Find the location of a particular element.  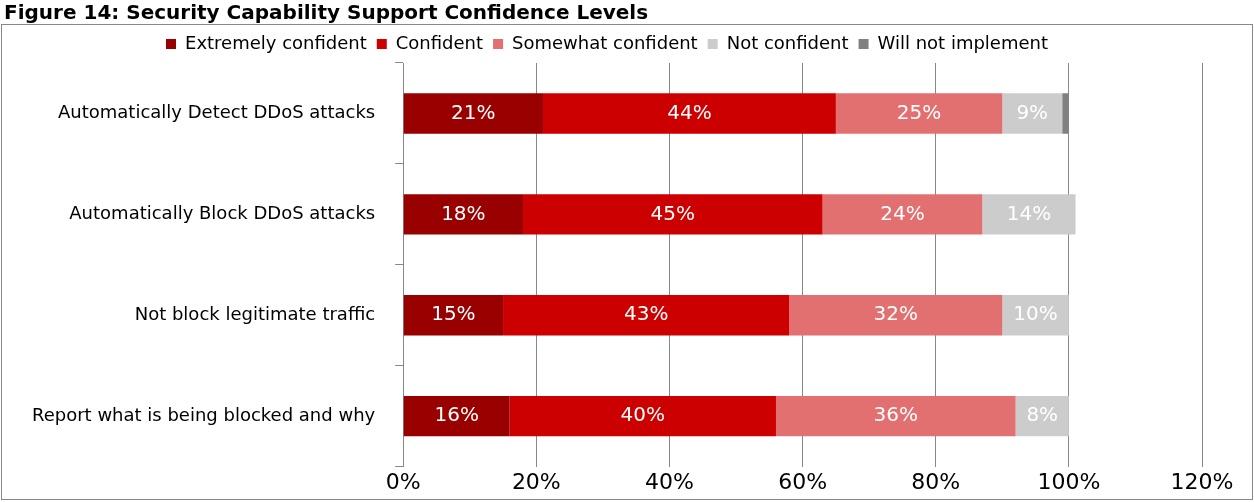

legend-label: Extremely confident is located at coordinates (276, 42).